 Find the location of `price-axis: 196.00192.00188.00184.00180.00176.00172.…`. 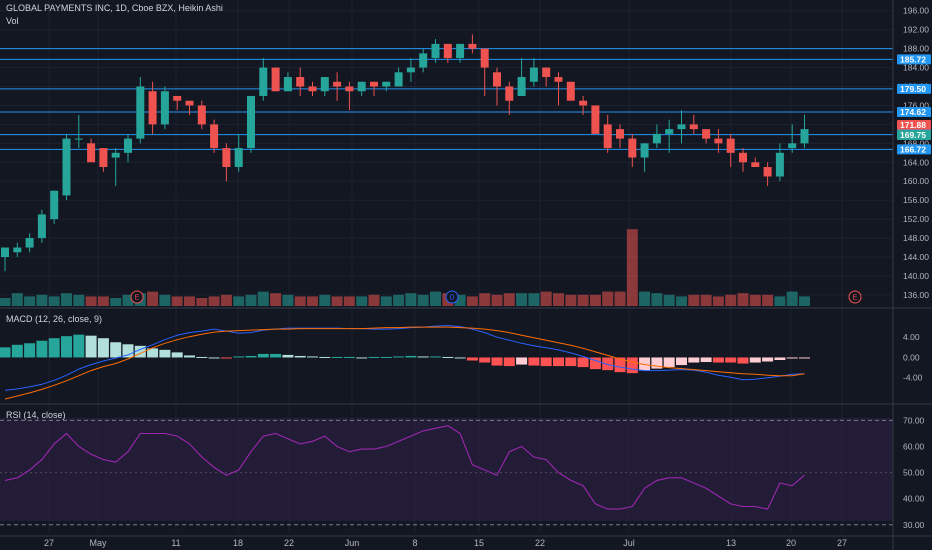

price-axis: 196.00192.00188.00184.00180.00176.00172.… is located at coordinates (914, 268).